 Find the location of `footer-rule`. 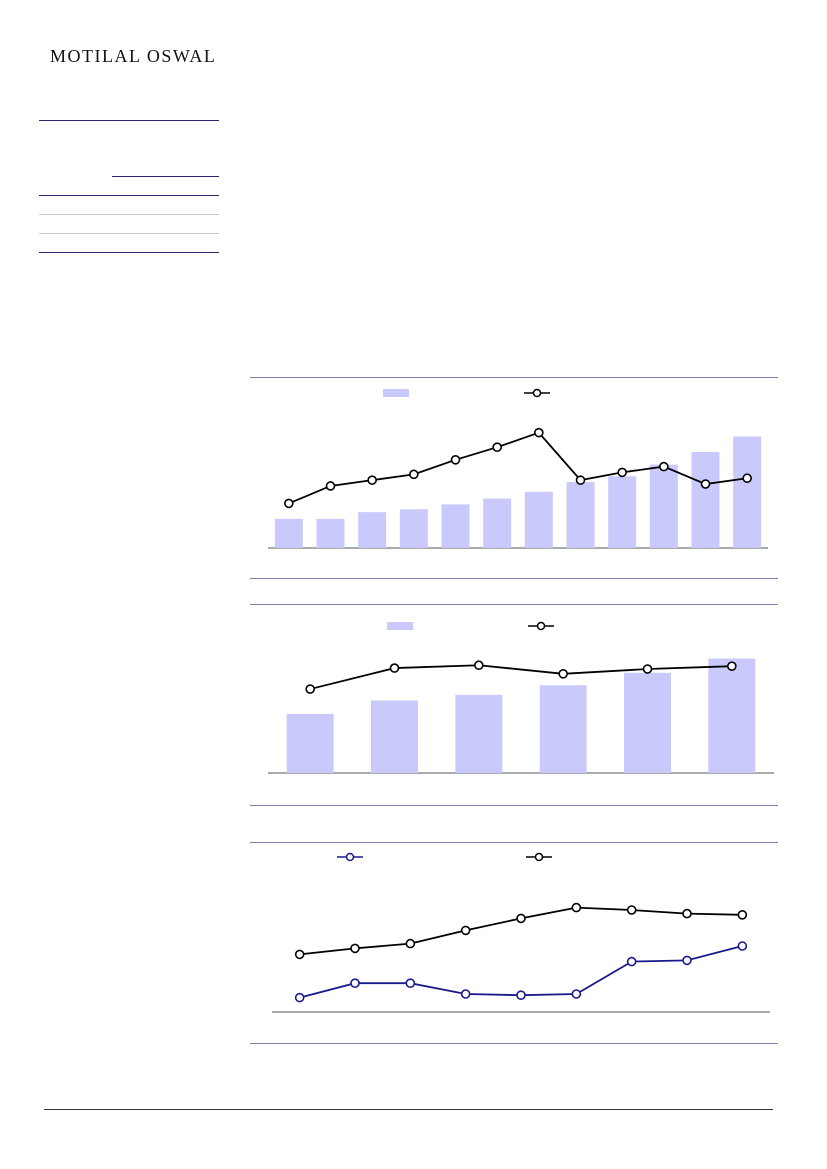

footer-rule is located at coordinates (408, 1109).